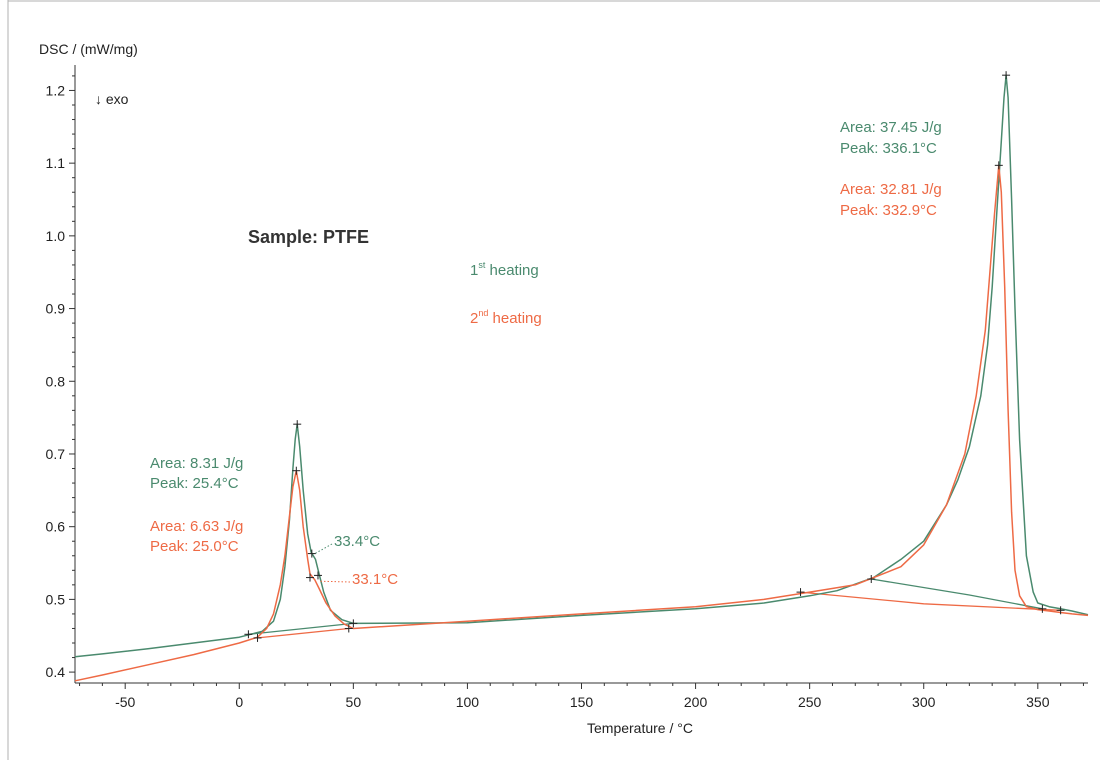 Image resolution: width=1100 pixels, height=765 pixels. What do you see at coordinates (112, 99) in the screenshot?
I see `exo-direction-label: ↓ exo` at bounding box center [112, 99].